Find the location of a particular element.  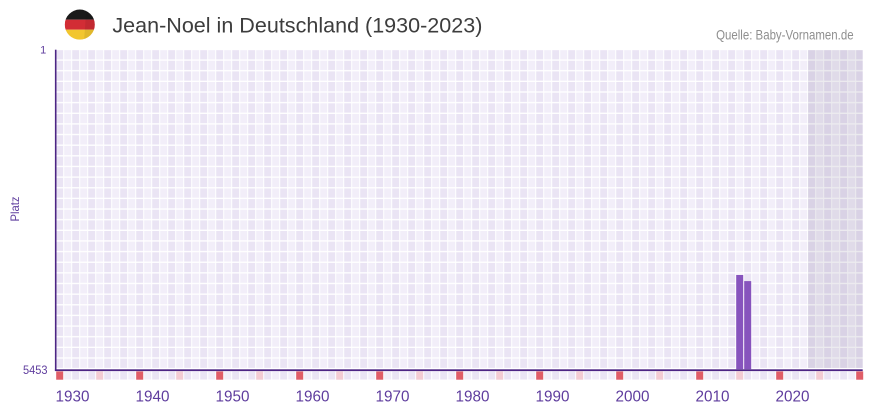

svg-text: 1940 is located at coordinates (153, 397).